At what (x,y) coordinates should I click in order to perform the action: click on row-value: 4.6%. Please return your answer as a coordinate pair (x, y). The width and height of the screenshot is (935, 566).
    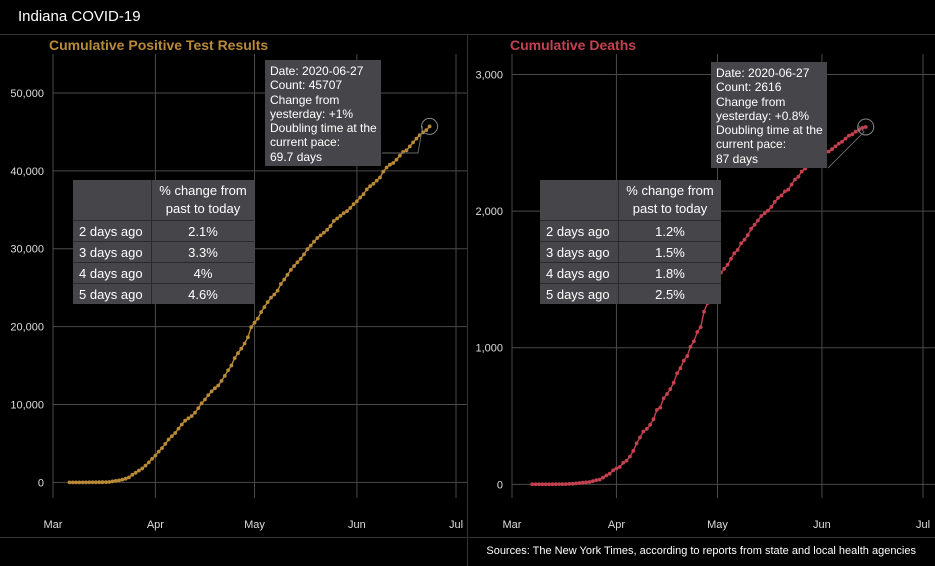
    Looking at the image, I should click on (202, 293).